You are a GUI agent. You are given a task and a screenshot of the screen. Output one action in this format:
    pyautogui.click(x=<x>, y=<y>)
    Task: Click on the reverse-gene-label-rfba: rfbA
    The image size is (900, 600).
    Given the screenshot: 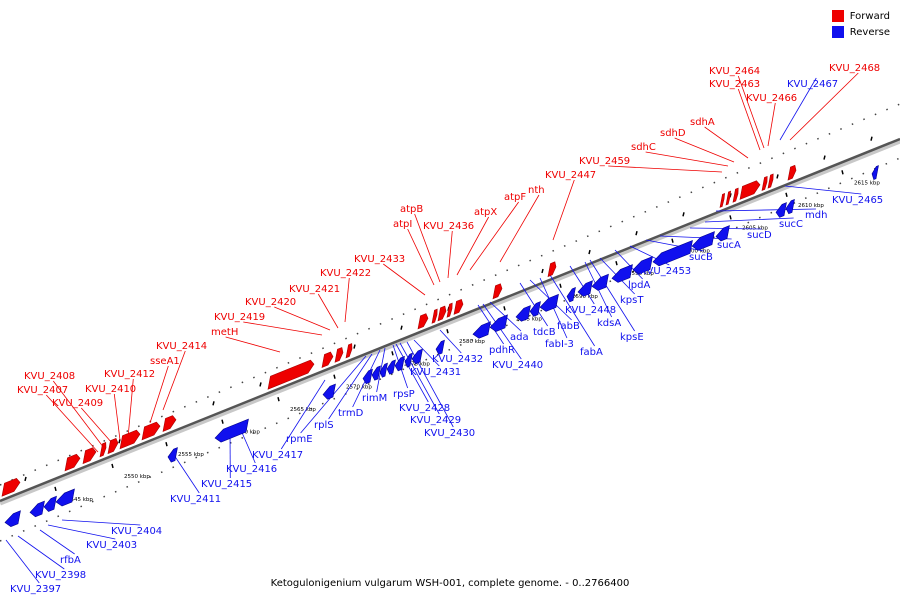 What is the action you would take?
    pyautogui.click(x=70, y=560)
    